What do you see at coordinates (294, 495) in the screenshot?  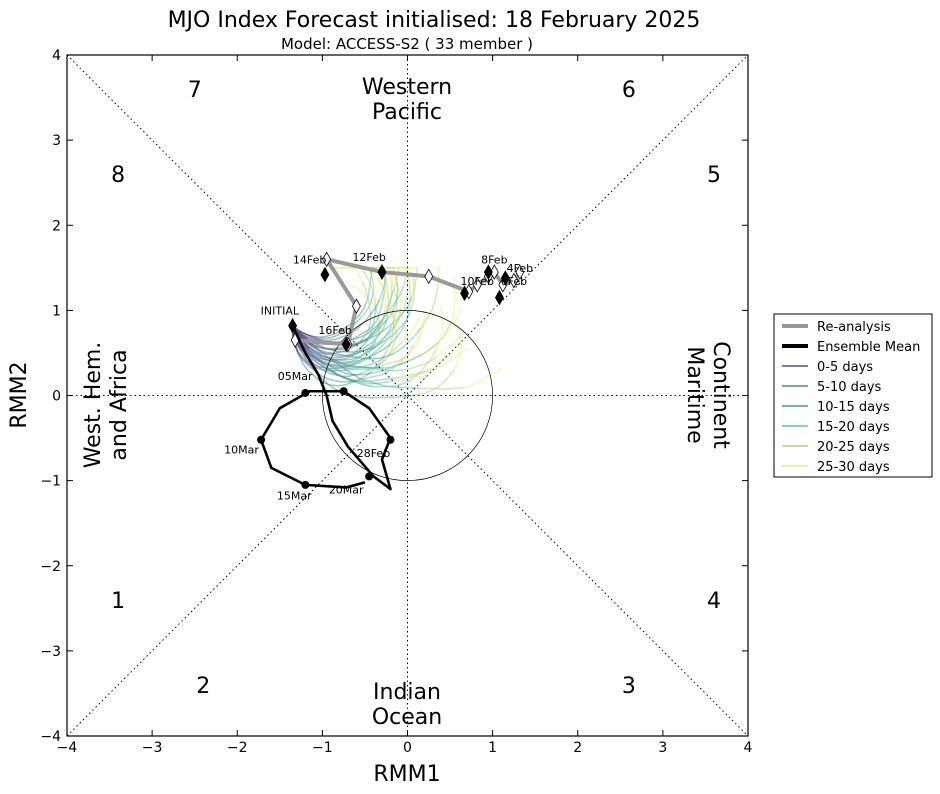 I see `ensemble-date-label: 15Mar` at bounding box center [294, 495].